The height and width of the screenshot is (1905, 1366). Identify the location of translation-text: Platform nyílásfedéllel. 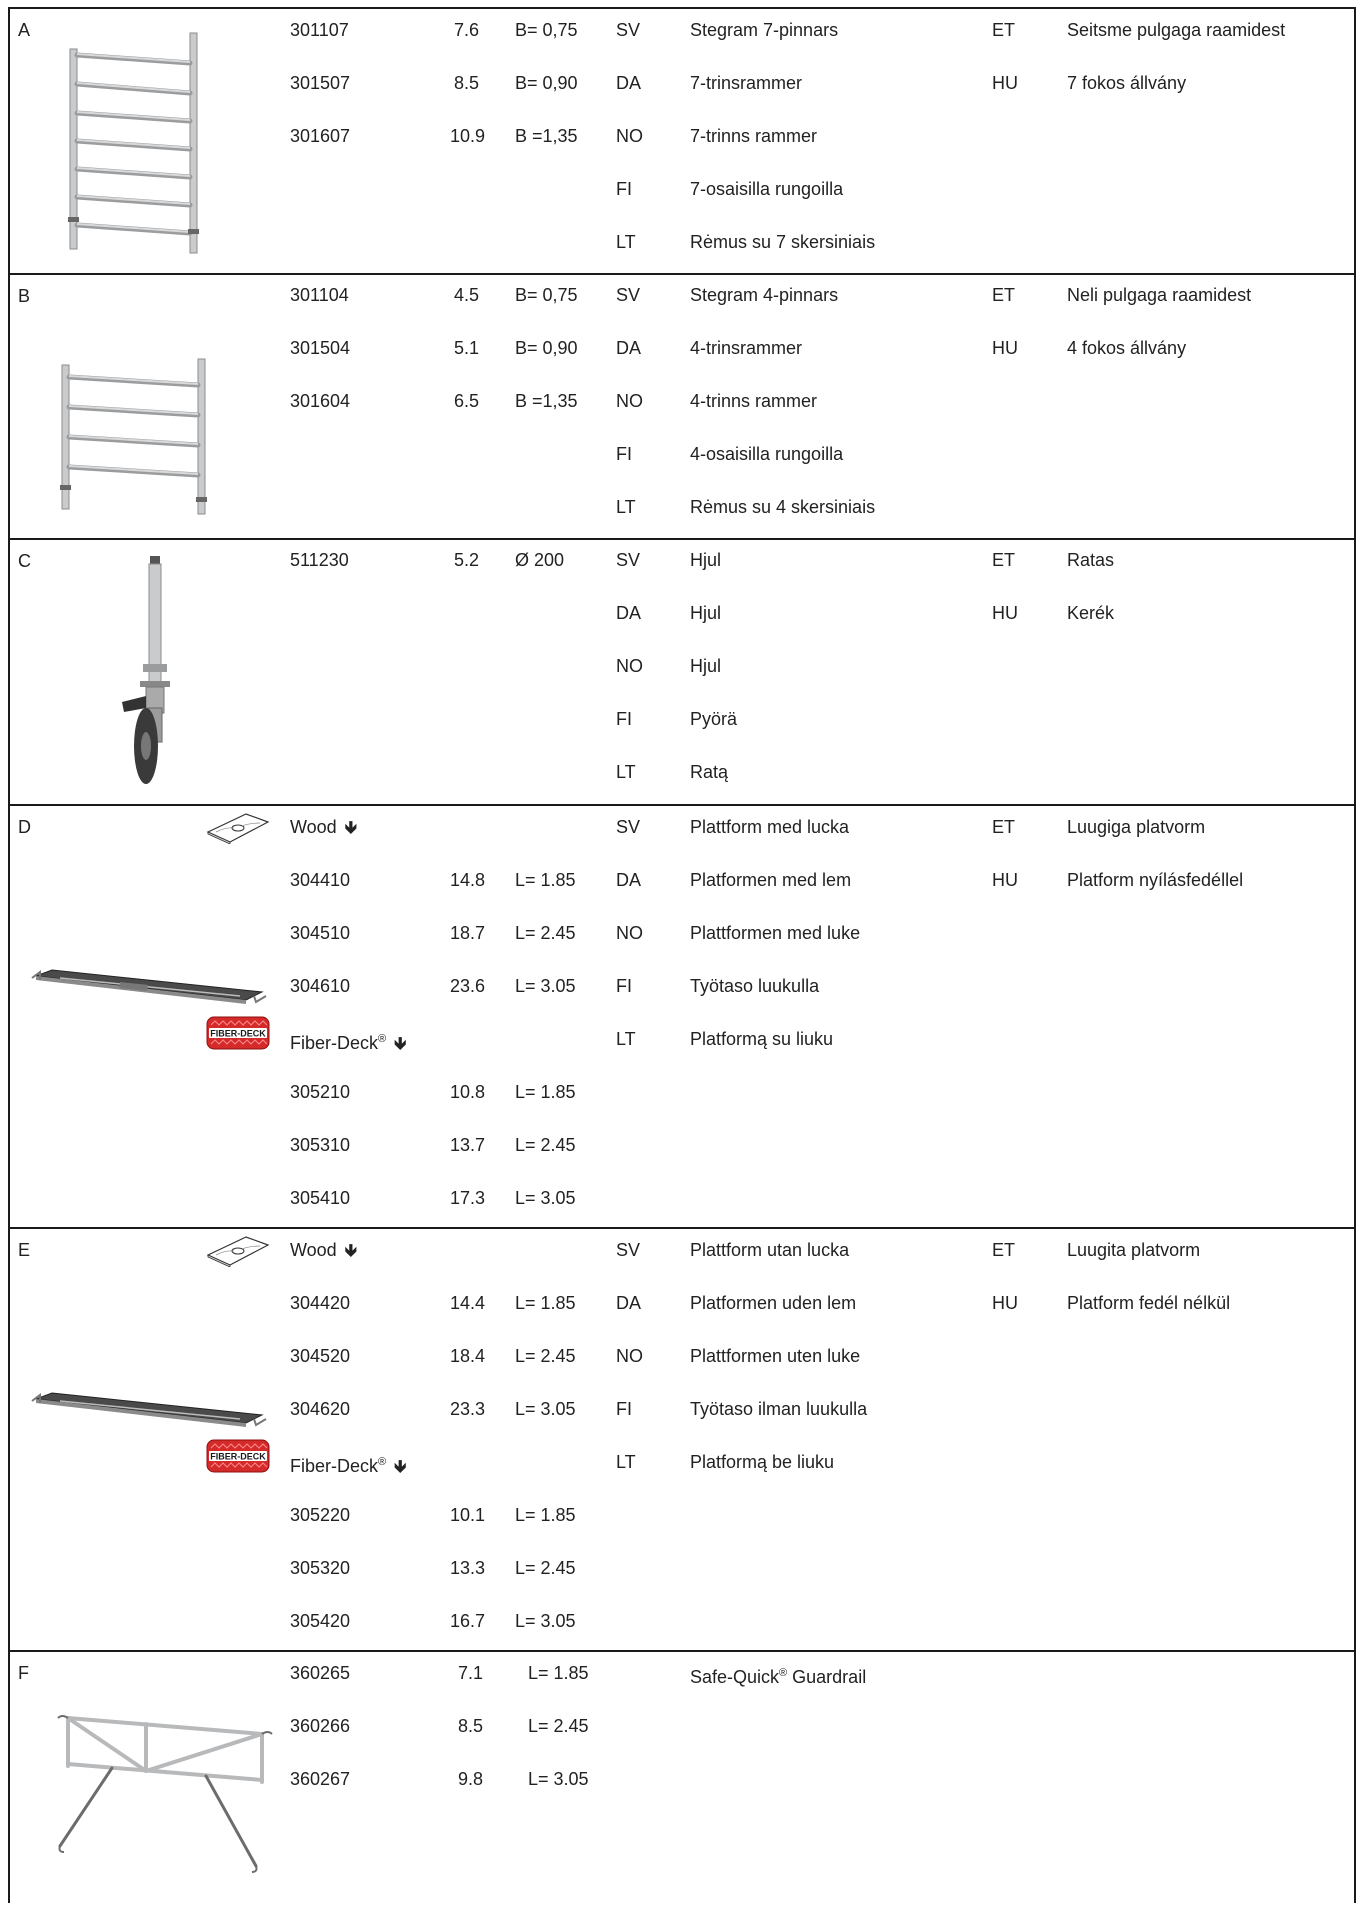
(1155, 880).